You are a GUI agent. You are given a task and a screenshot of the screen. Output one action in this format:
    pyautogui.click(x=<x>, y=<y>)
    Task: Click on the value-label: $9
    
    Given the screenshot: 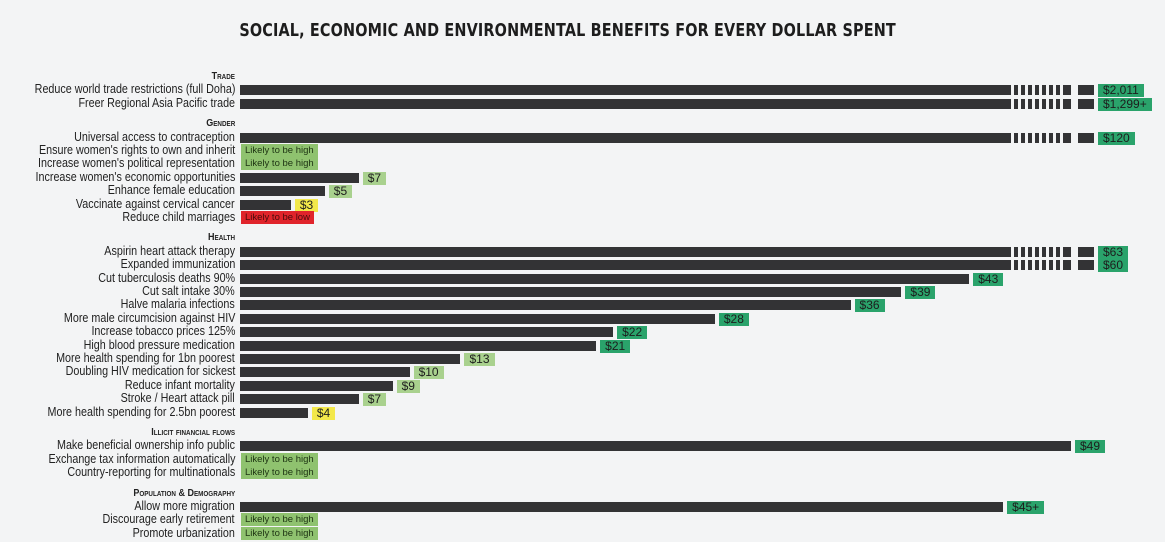 What is the action you would take?
    pyautogui.click(x=408, y=386)
    